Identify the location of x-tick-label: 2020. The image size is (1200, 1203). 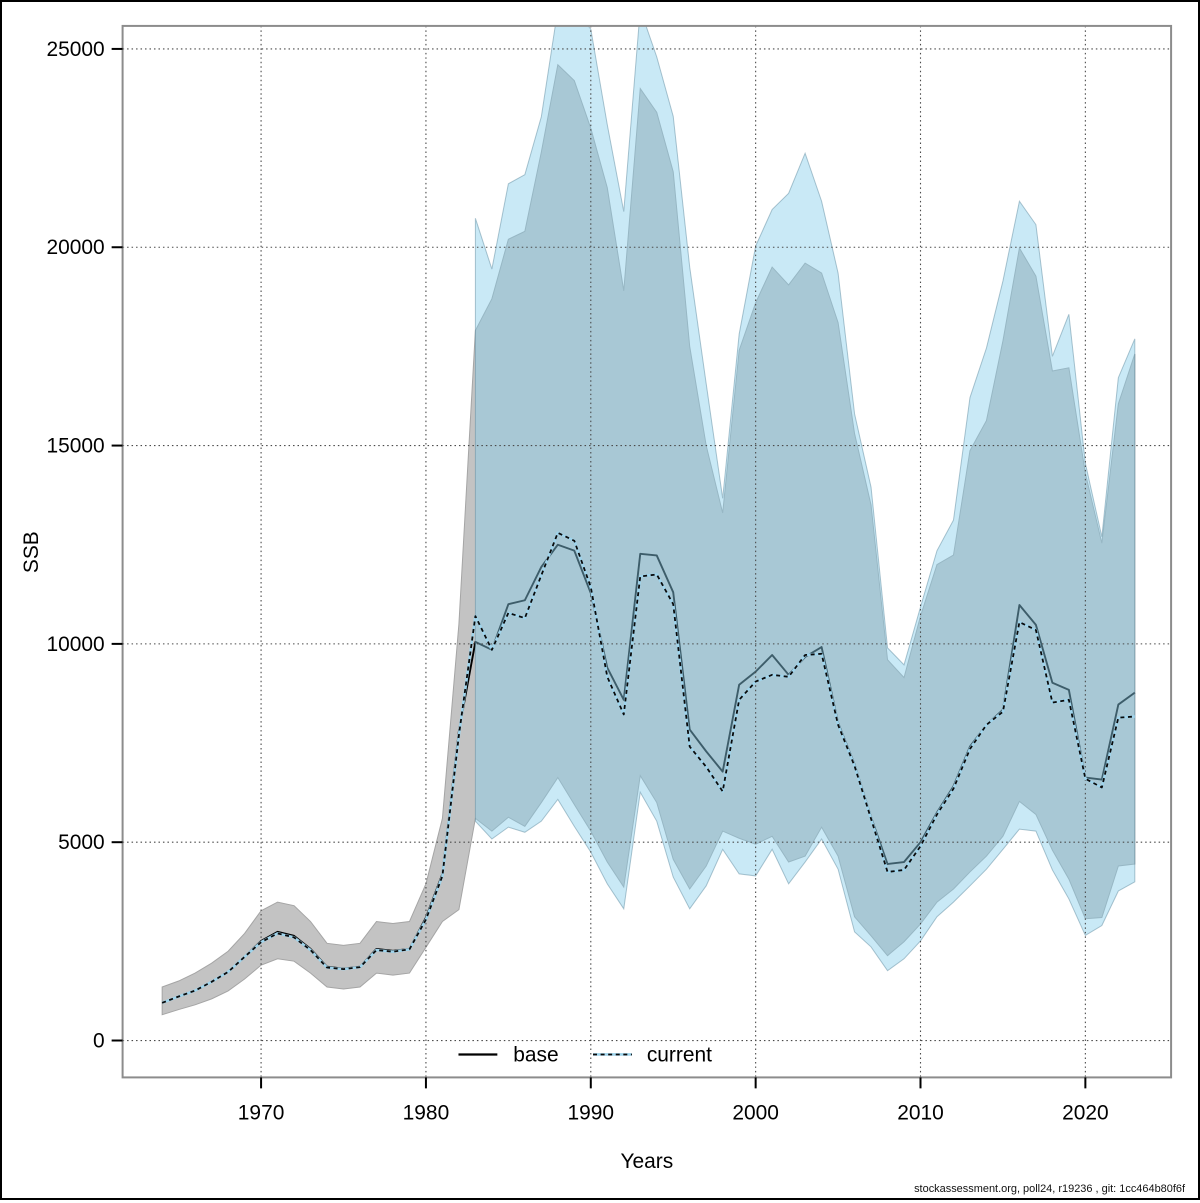
(1085, 1112).